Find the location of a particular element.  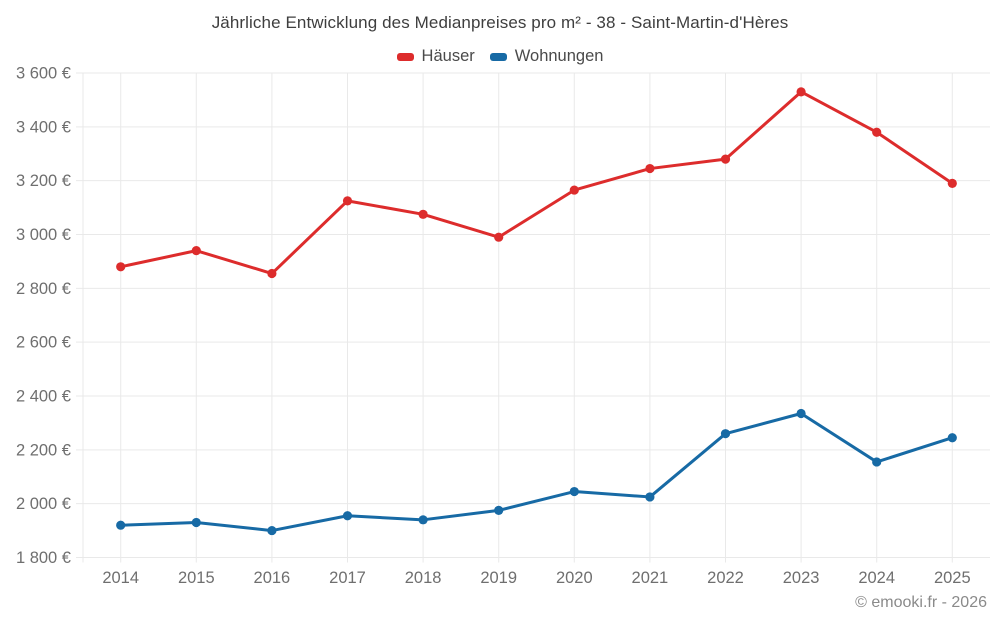

svg-text: 2021 is located at coordinates (650, 578).